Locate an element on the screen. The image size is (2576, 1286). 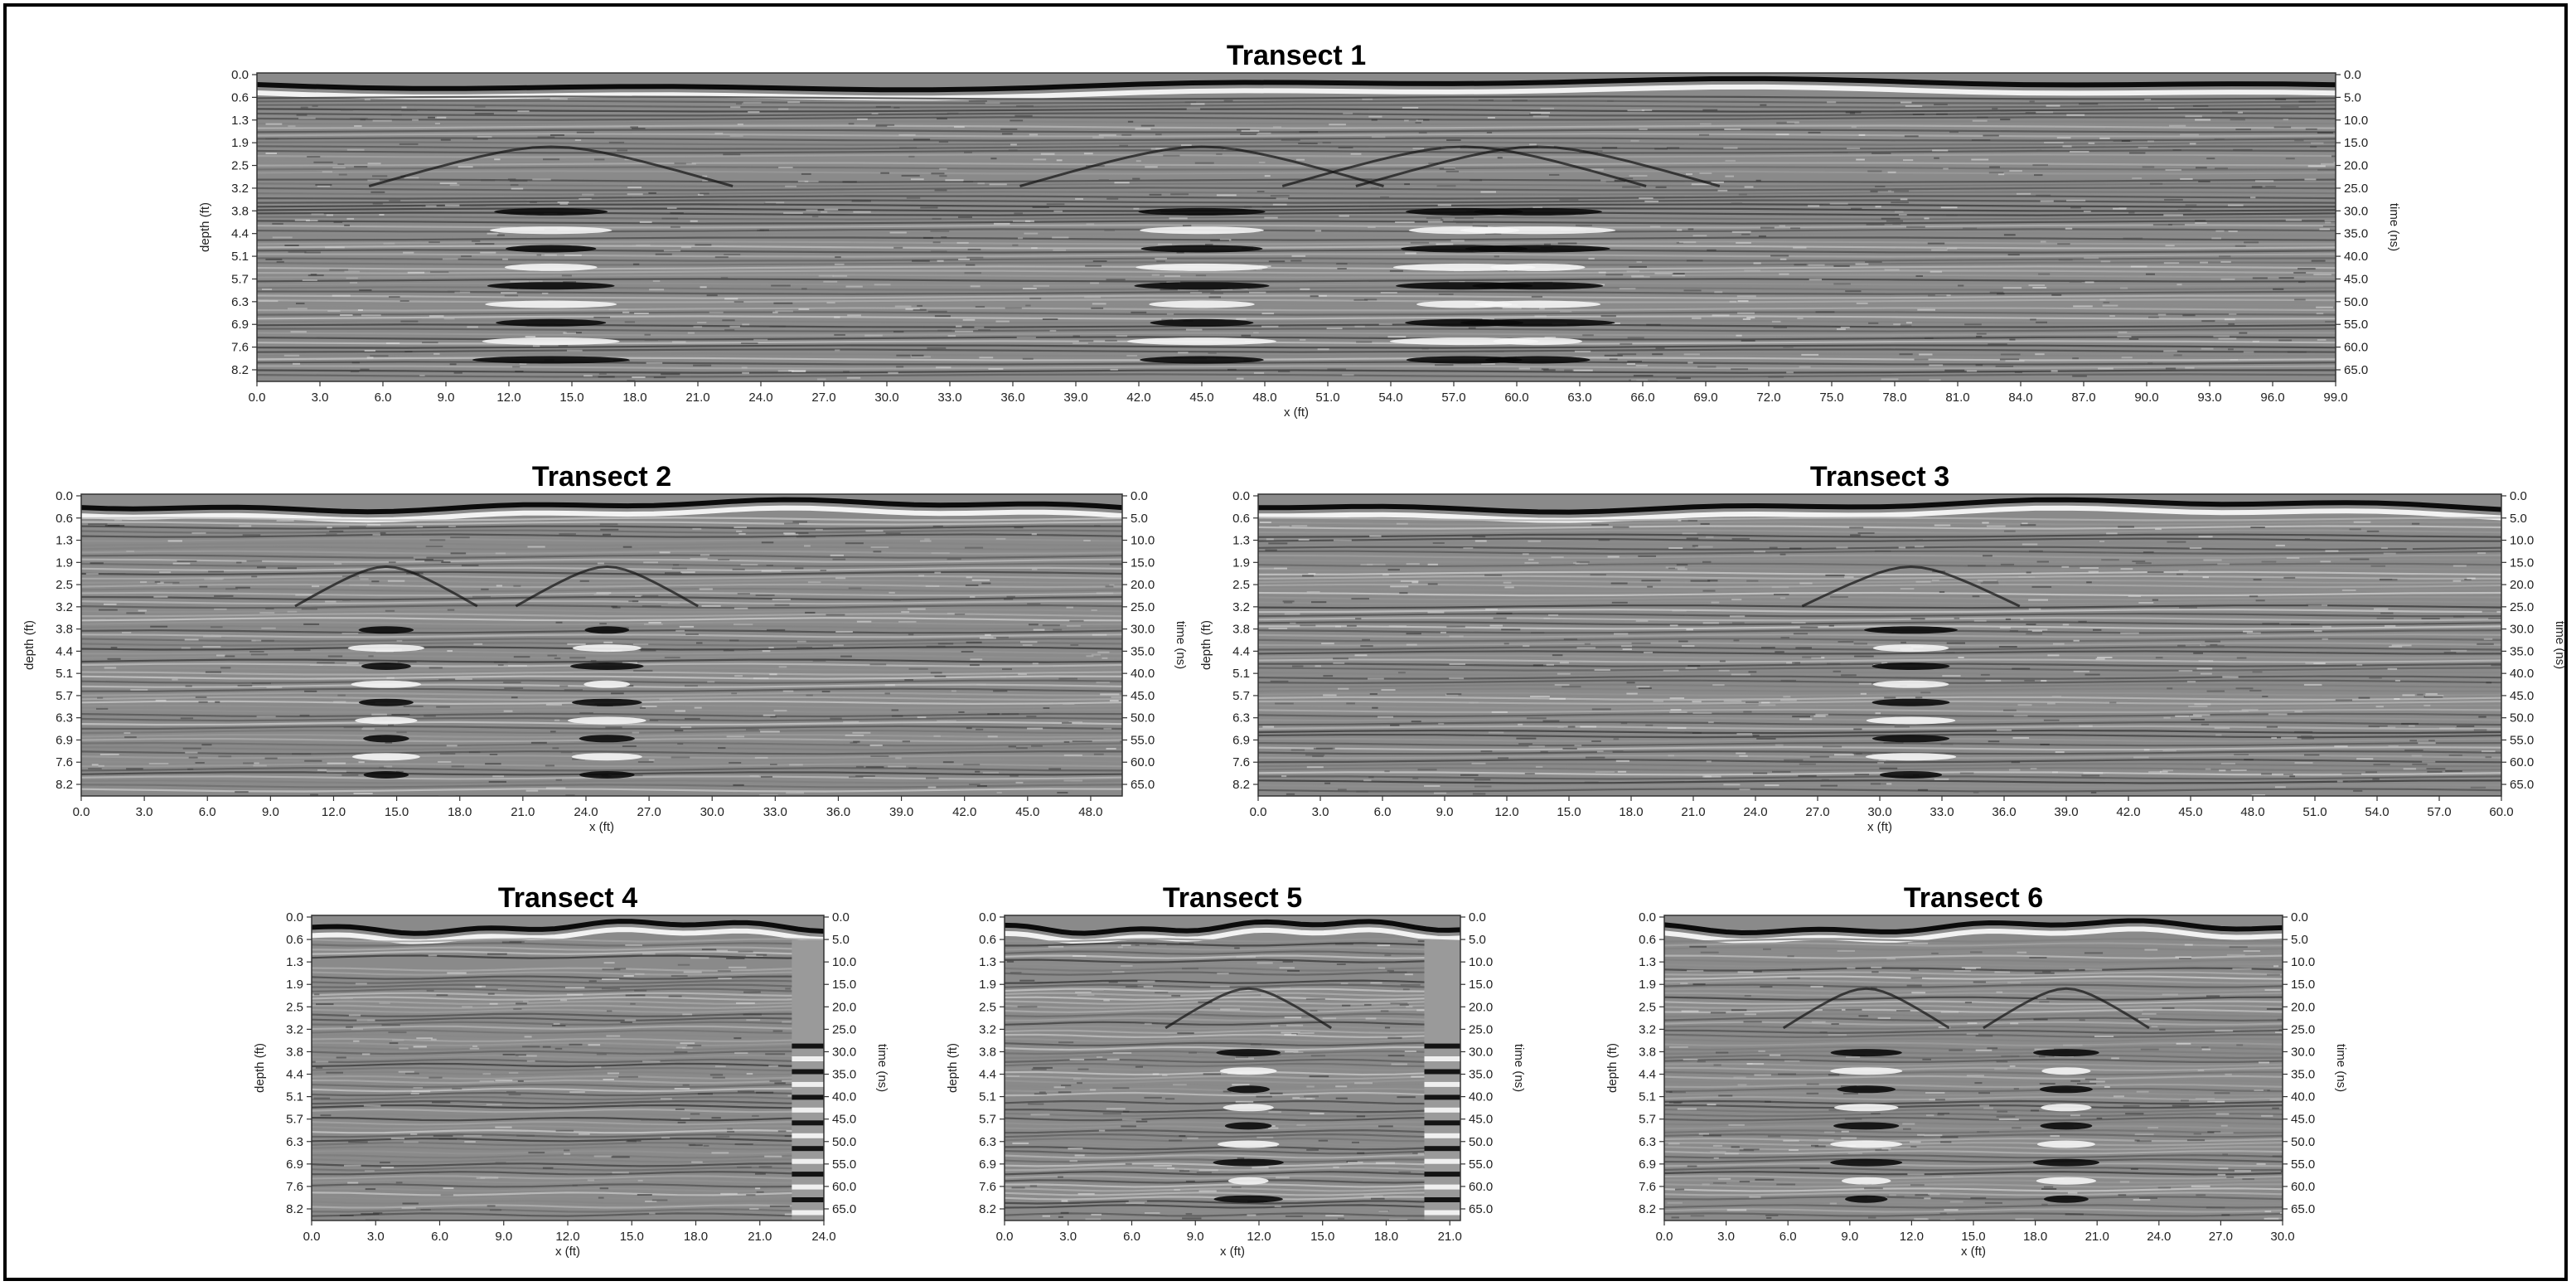
depth-tick-label: 4.4 is located at coordinates (1647, 1075).